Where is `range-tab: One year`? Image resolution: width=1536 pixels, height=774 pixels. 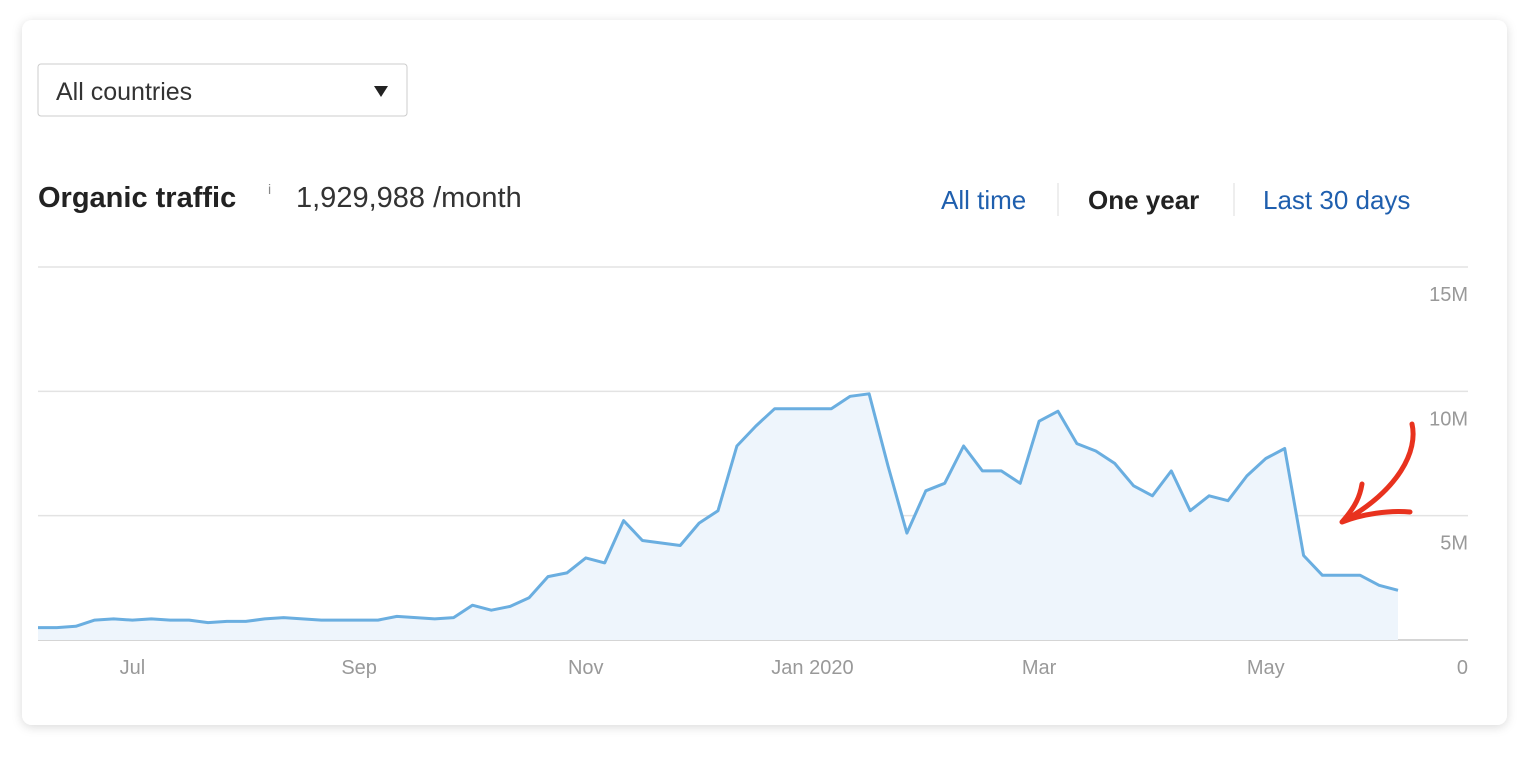 range-tab: One year is located at coordinates (1143, 200).